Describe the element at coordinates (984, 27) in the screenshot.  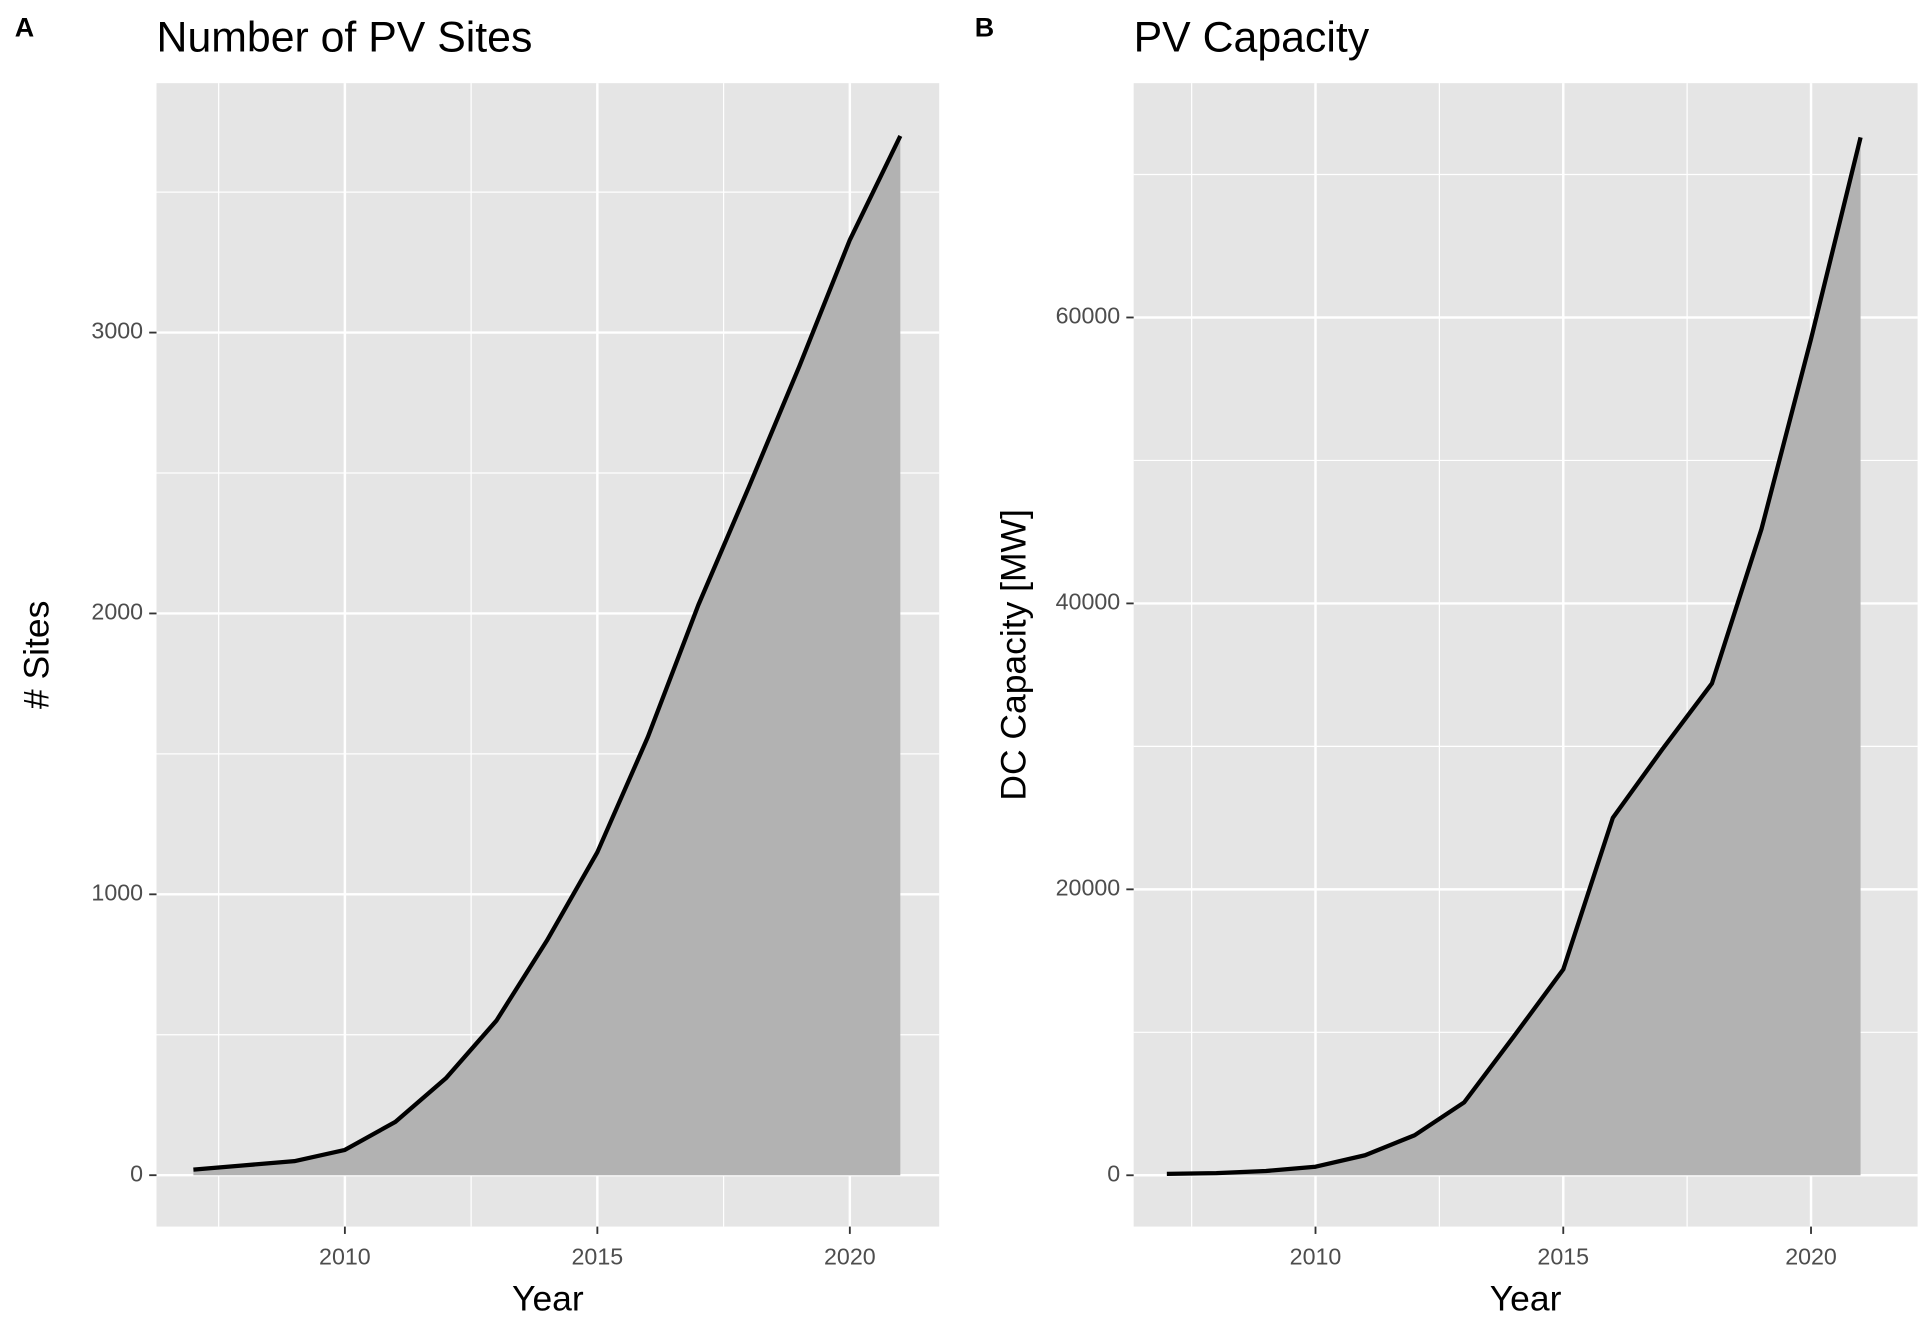
I see `panel-label: B` at that location.